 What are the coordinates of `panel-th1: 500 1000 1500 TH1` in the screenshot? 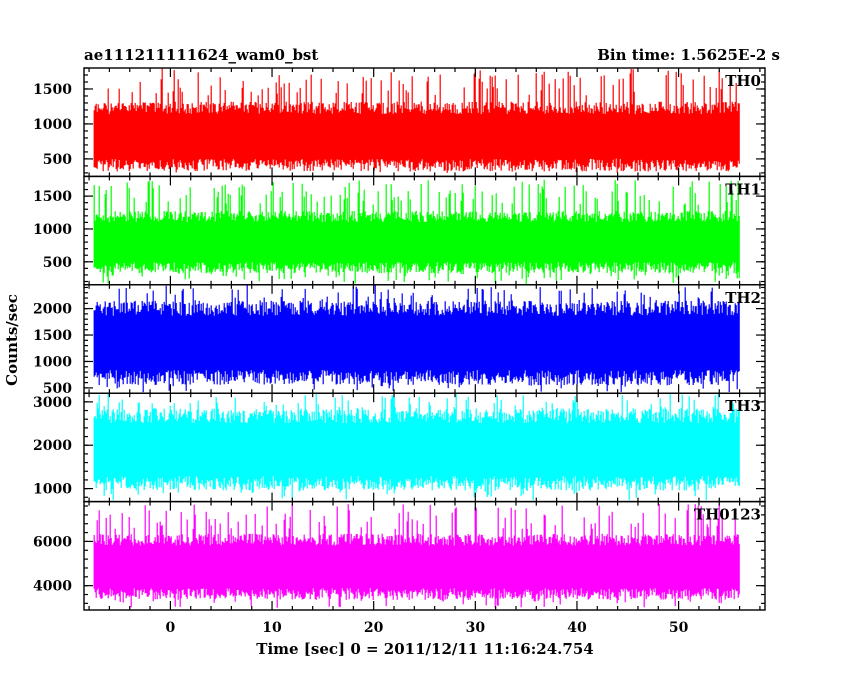 It's located at (399, 230).